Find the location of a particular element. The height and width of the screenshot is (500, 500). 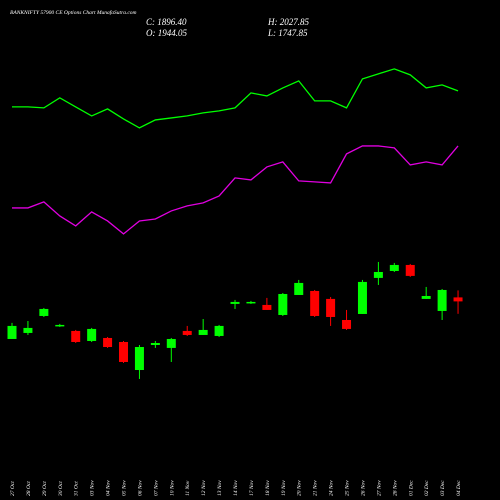

x-tick-label: 27 Nov is located at coordinates (379, 488).